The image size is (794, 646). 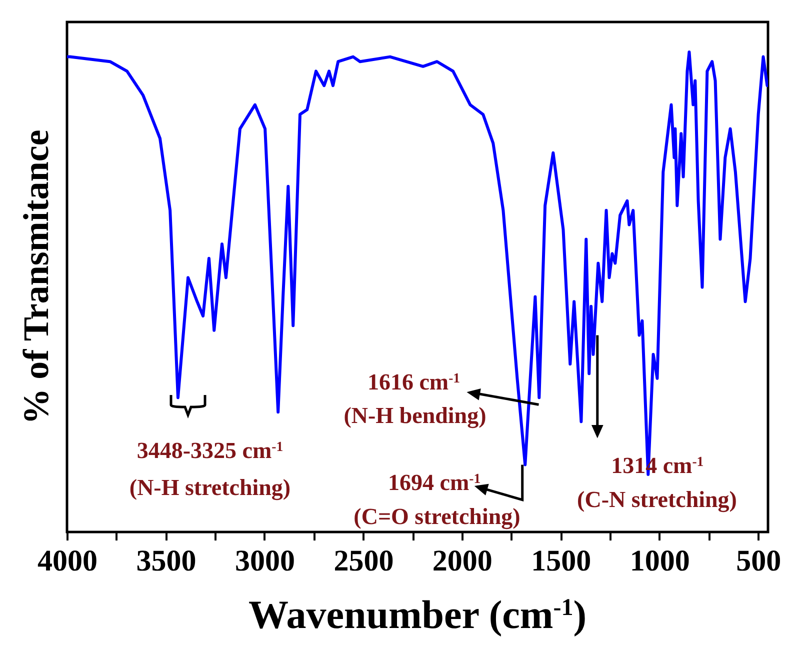 What do you see at coordinates (210, 488) in the screenshot?
I see `annotation: (N-H stretching)` at bounding box center [210, 488].